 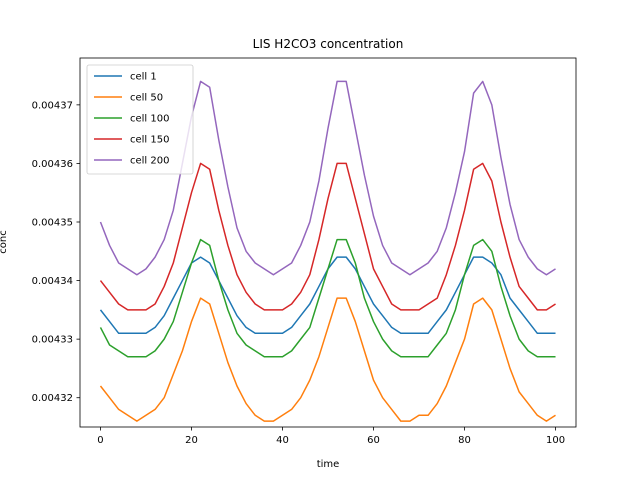 What do you see at coordinates (464, 440) in the screenshot?
I see `x-tick-label: 80` at bounding box center [464, 440].